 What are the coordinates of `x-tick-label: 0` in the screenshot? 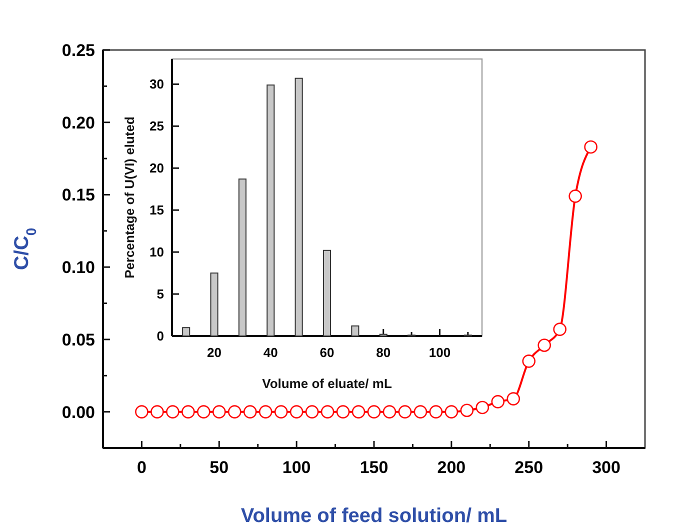 It's located at (141, 467).